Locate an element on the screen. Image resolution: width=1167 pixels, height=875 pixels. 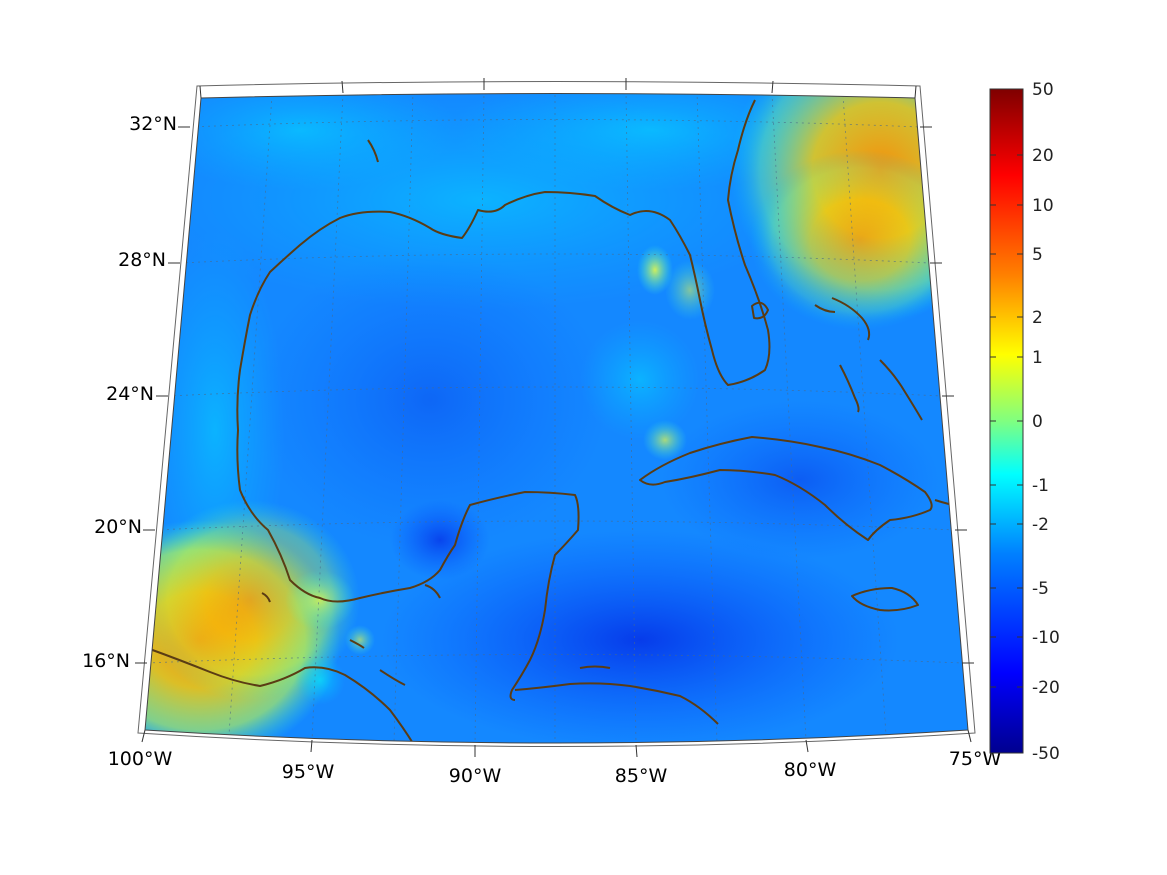
lon-label-100w: 100°W is located at coordinates (140, 759).